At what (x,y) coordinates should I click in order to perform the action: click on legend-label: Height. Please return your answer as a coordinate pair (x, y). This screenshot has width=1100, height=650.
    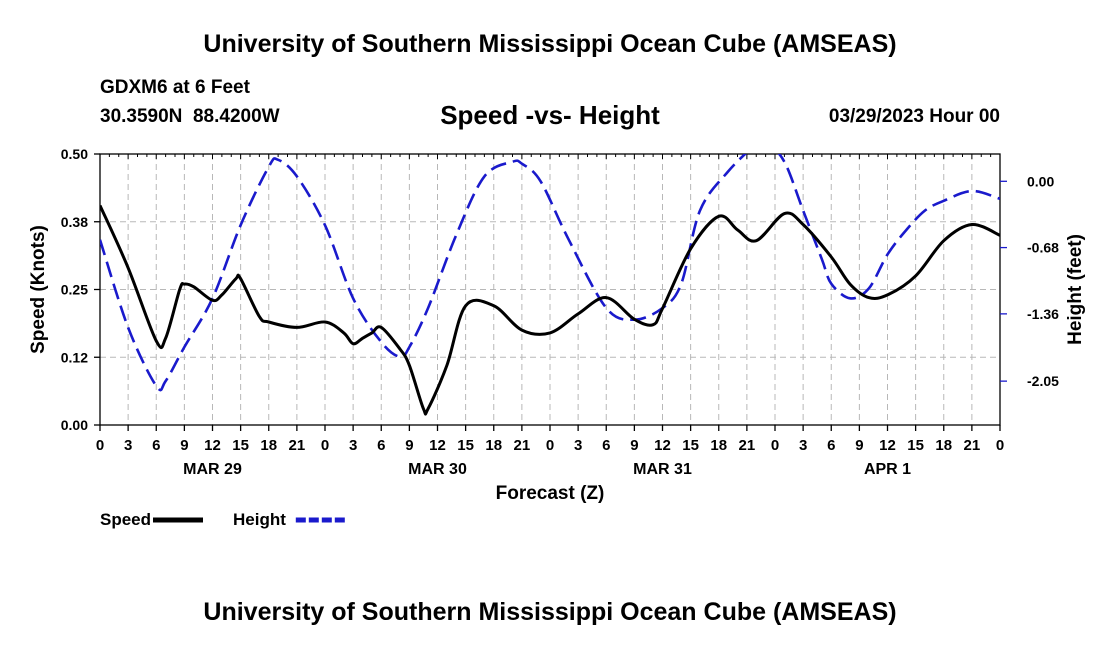
    Looking at the image, I should click on (259, 519).